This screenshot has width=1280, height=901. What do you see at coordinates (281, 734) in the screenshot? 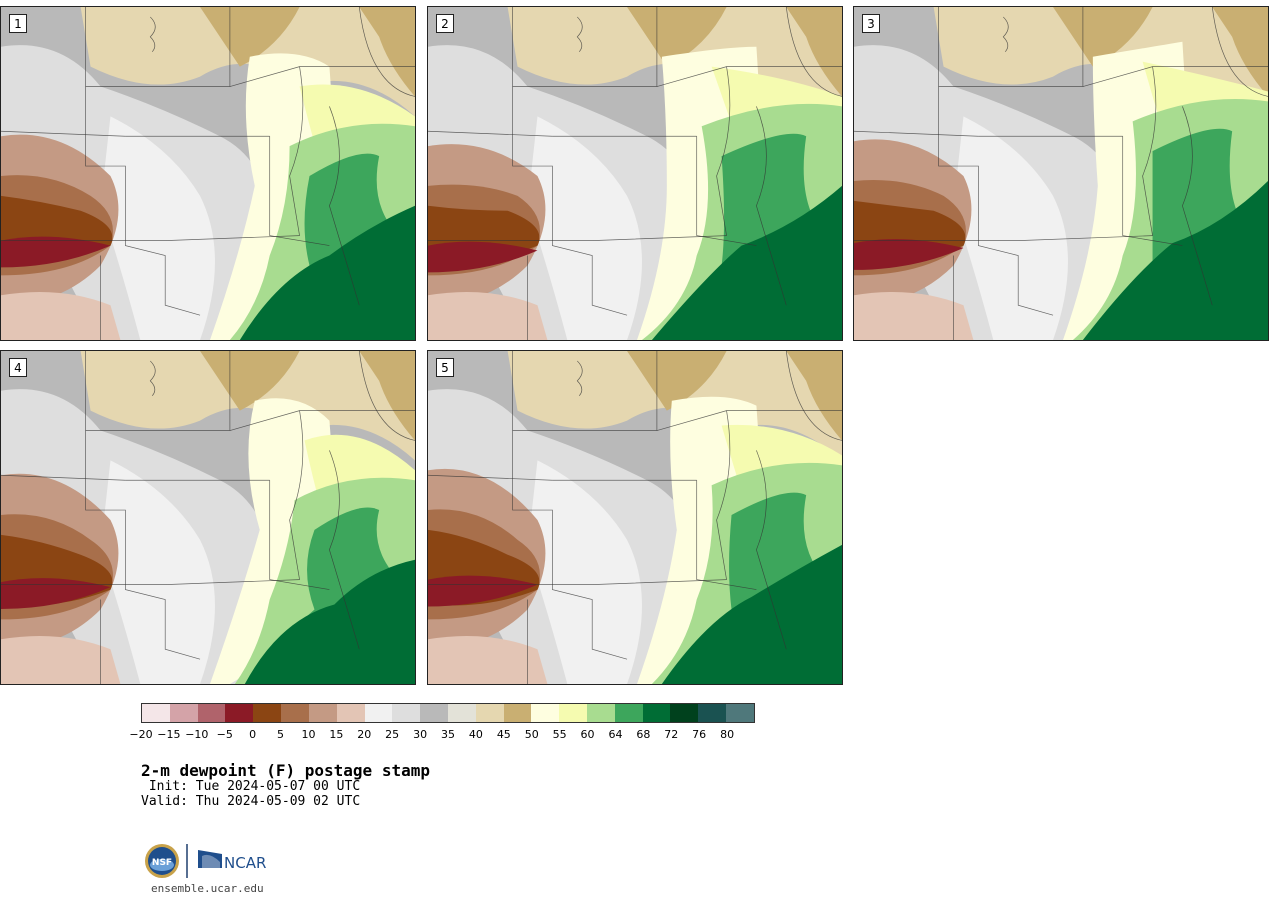
I see `colorbar-tick-label: 5` at bounding box center [281, 734].